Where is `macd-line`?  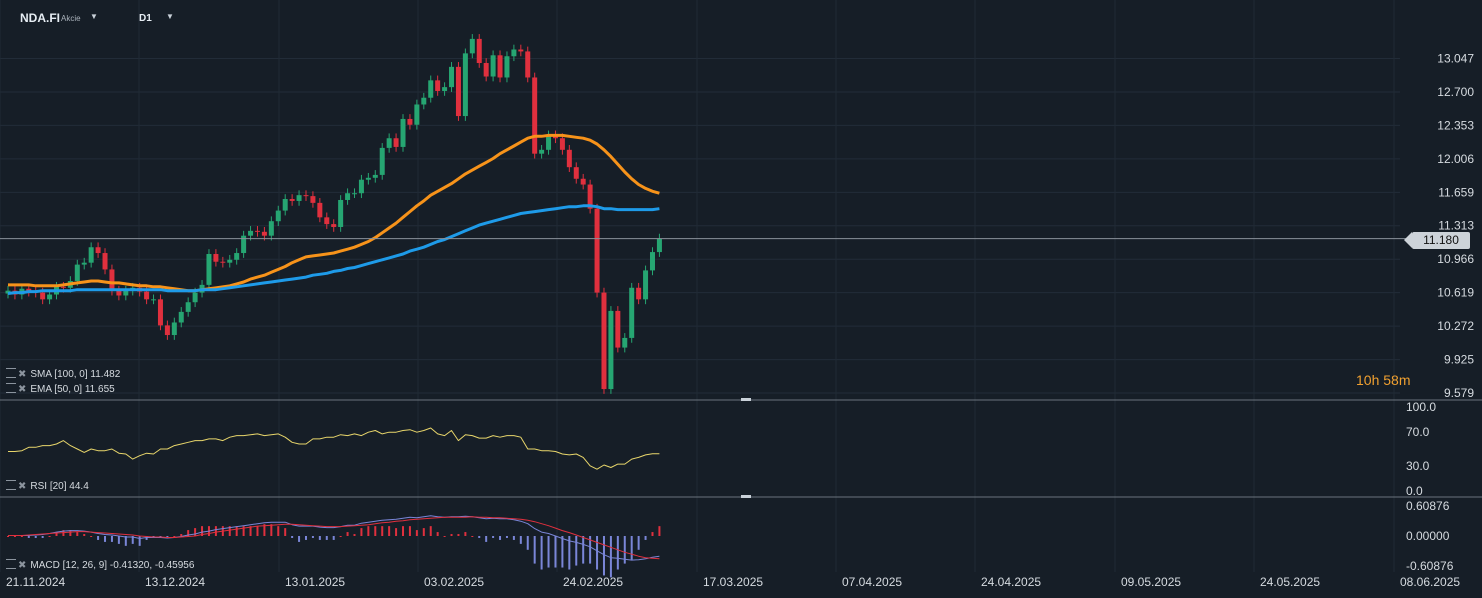
macd-line is located at coordinates (334, 538).